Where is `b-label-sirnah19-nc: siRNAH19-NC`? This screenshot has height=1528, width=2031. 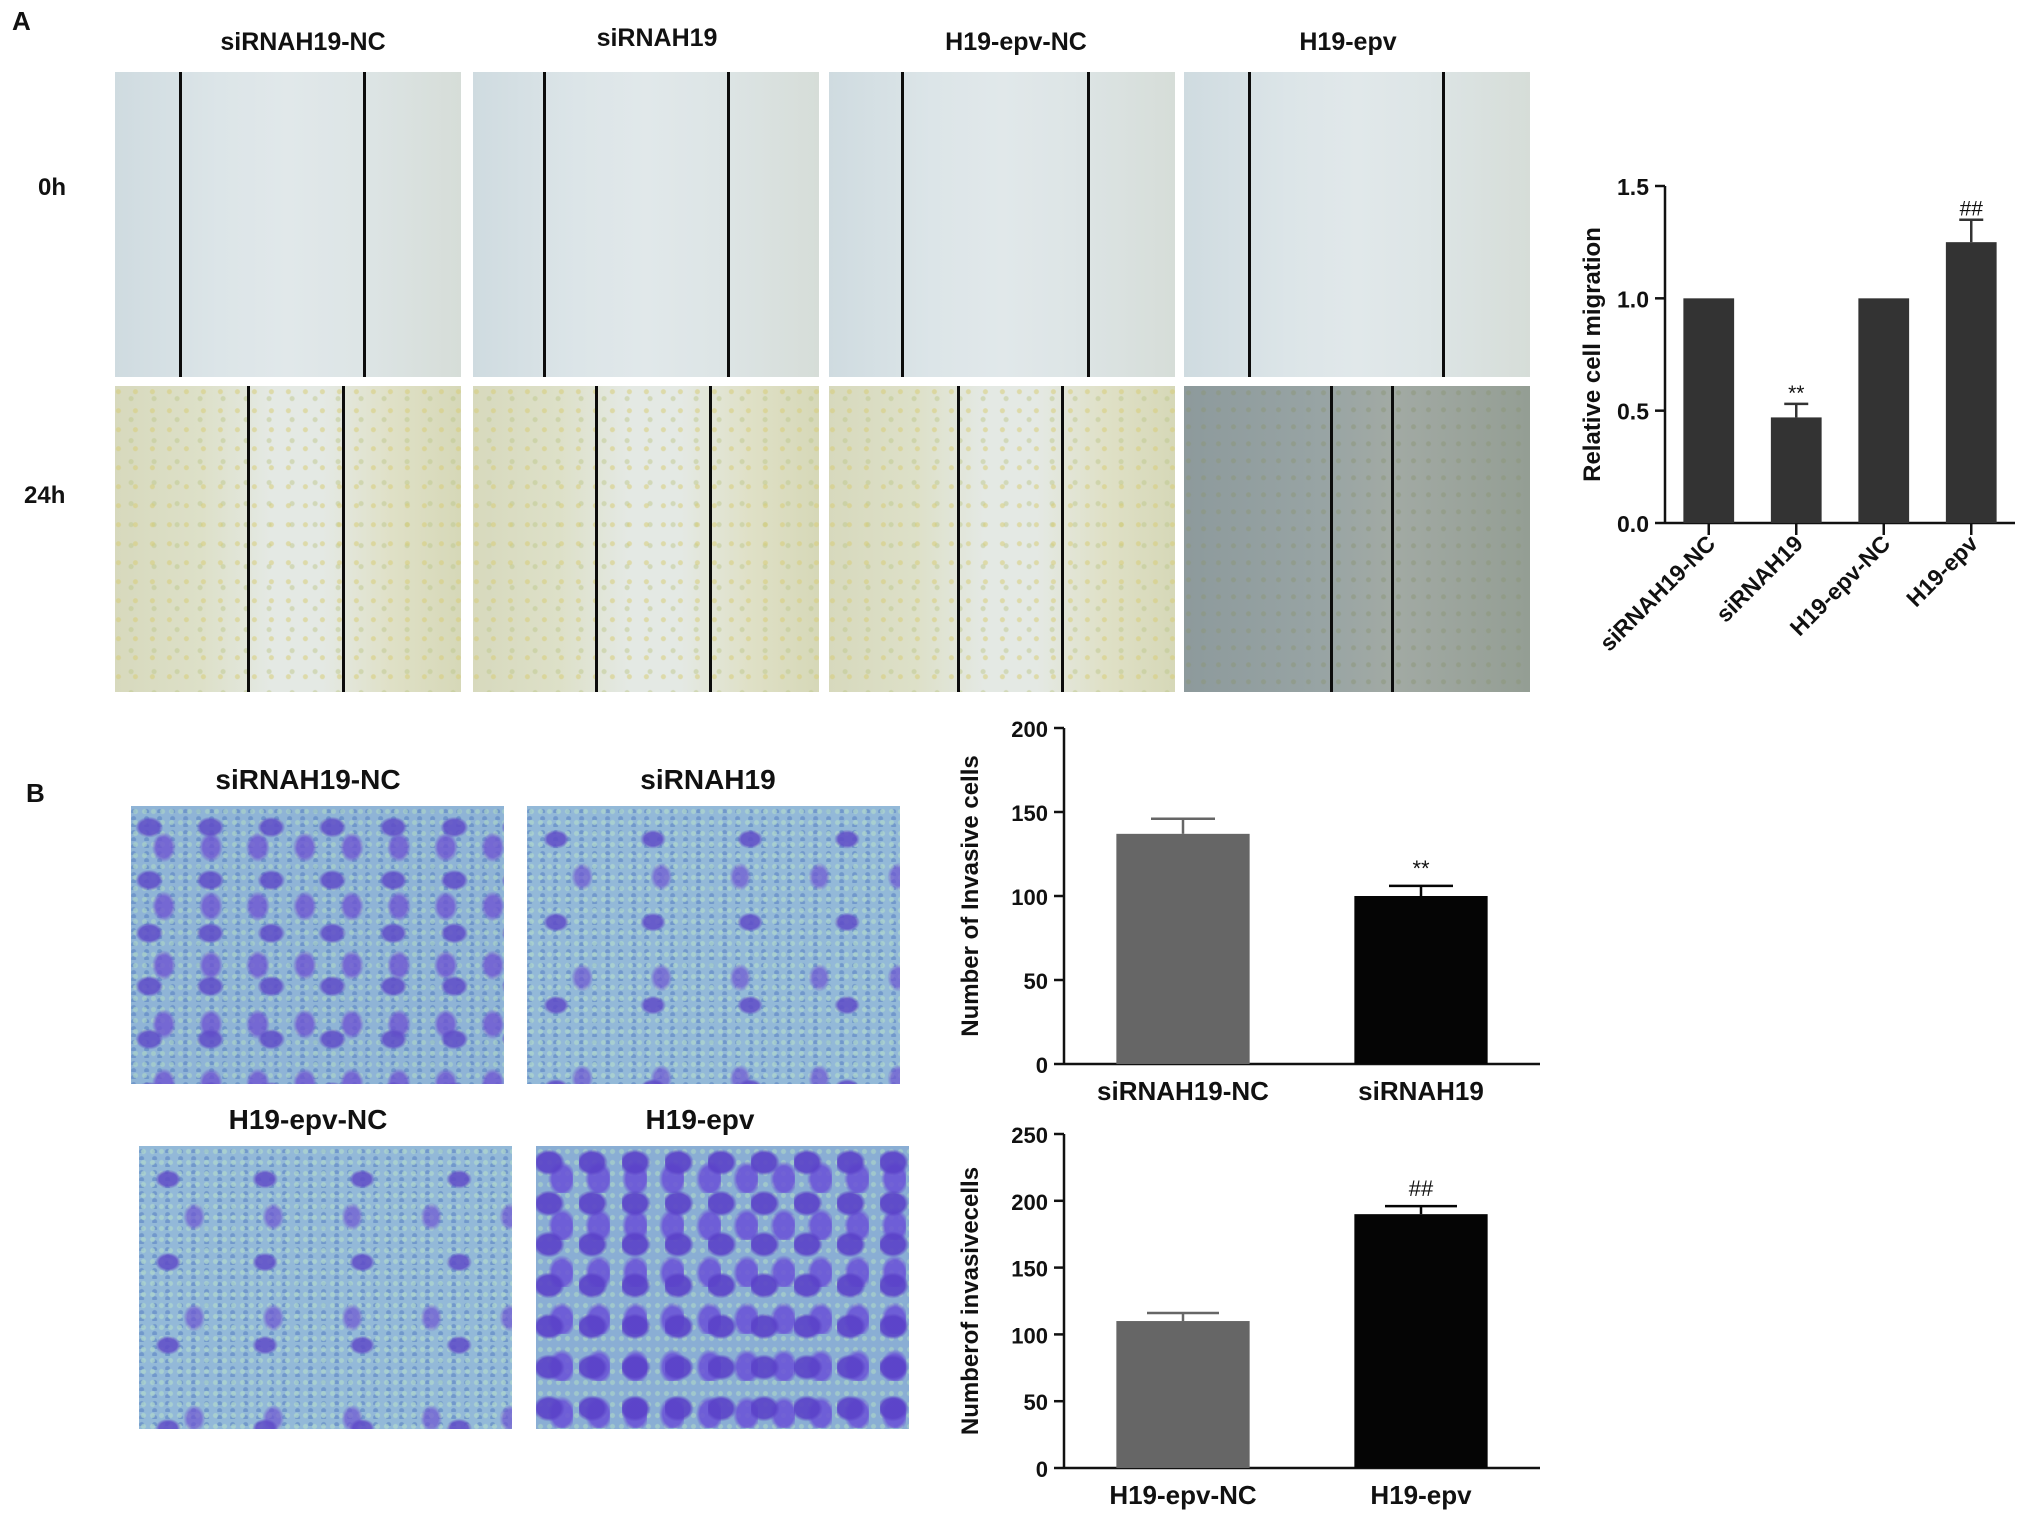 b-label-sirnah19-nc: siRNAH19-NC is located at coordinates (308, 779).